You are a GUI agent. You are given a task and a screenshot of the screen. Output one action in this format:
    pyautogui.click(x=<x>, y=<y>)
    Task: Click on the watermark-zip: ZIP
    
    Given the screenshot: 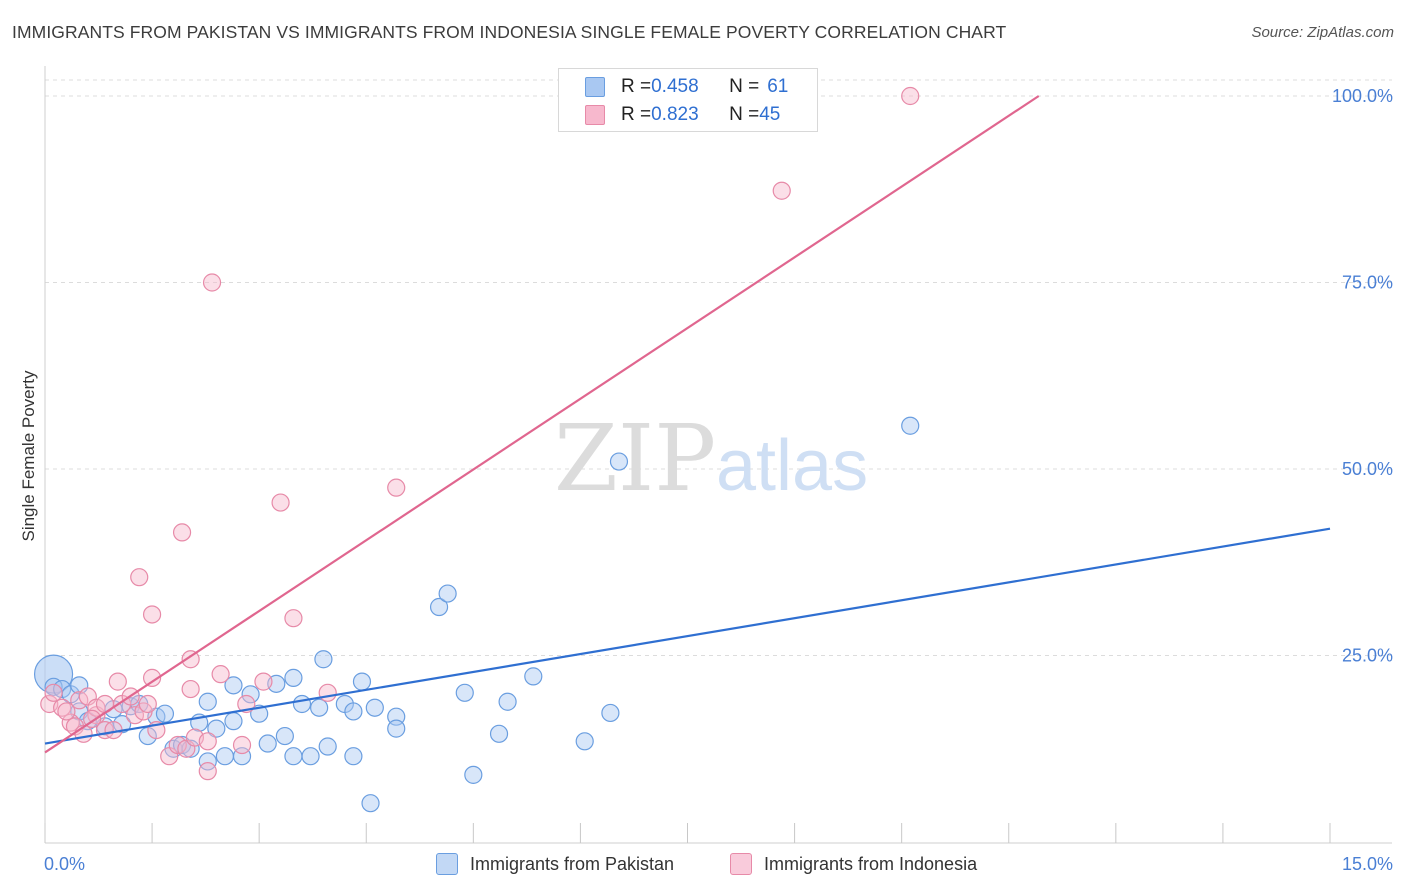 What is the action you would take?
    pyautogui.click(x=635, y=458)
    